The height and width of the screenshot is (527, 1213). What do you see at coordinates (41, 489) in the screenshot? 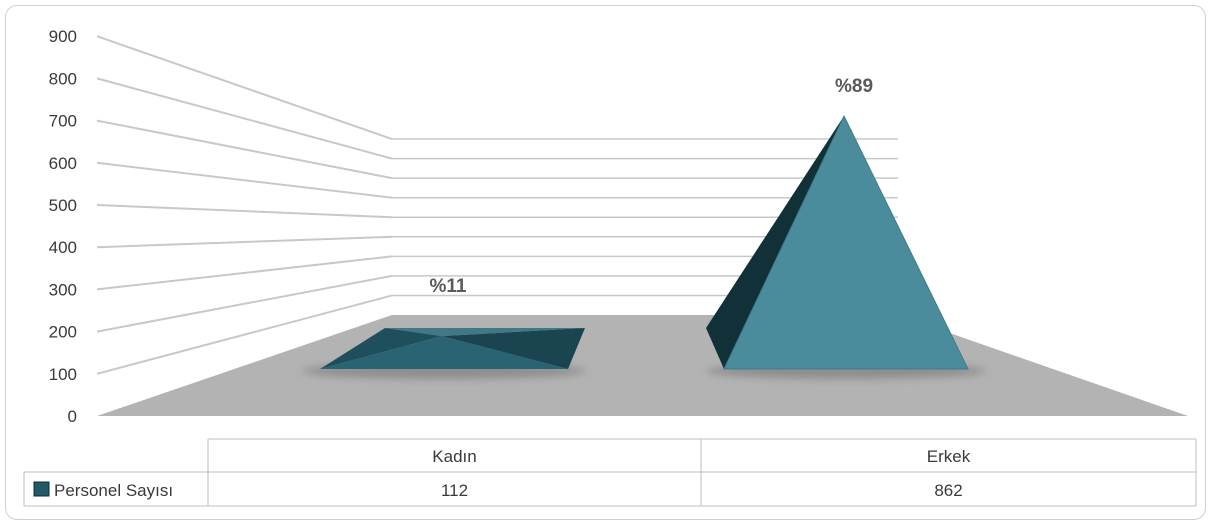
I see `legend-swatch` at bounding box center [41, 489].